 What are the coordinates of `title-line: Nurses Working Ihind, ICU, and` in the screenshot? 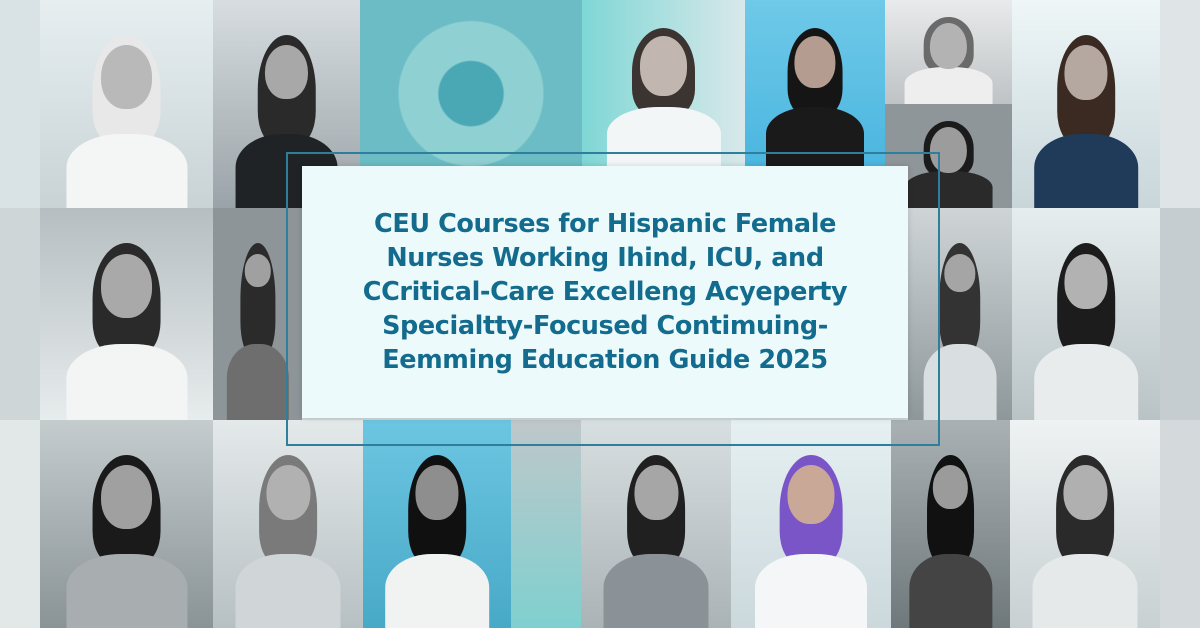 It's located at (605, 258).